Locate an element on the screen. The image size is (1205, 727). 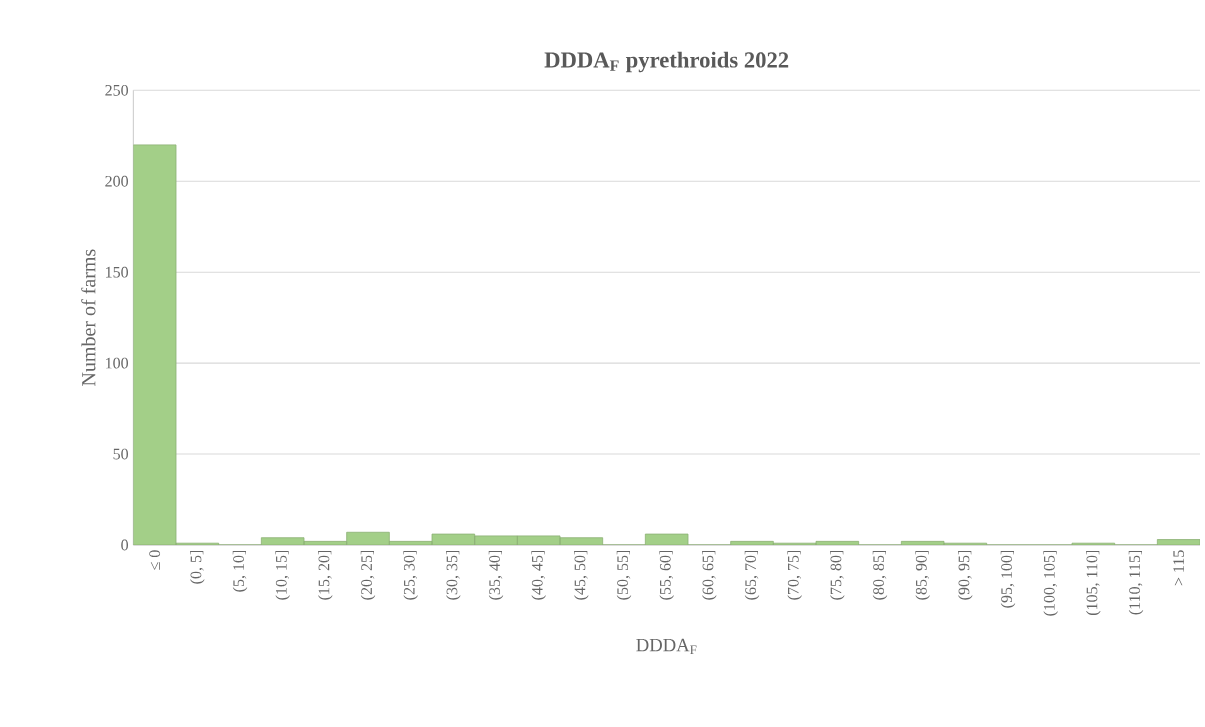
x-tick-label: (45, 50] is located at coordinates (581, 575).